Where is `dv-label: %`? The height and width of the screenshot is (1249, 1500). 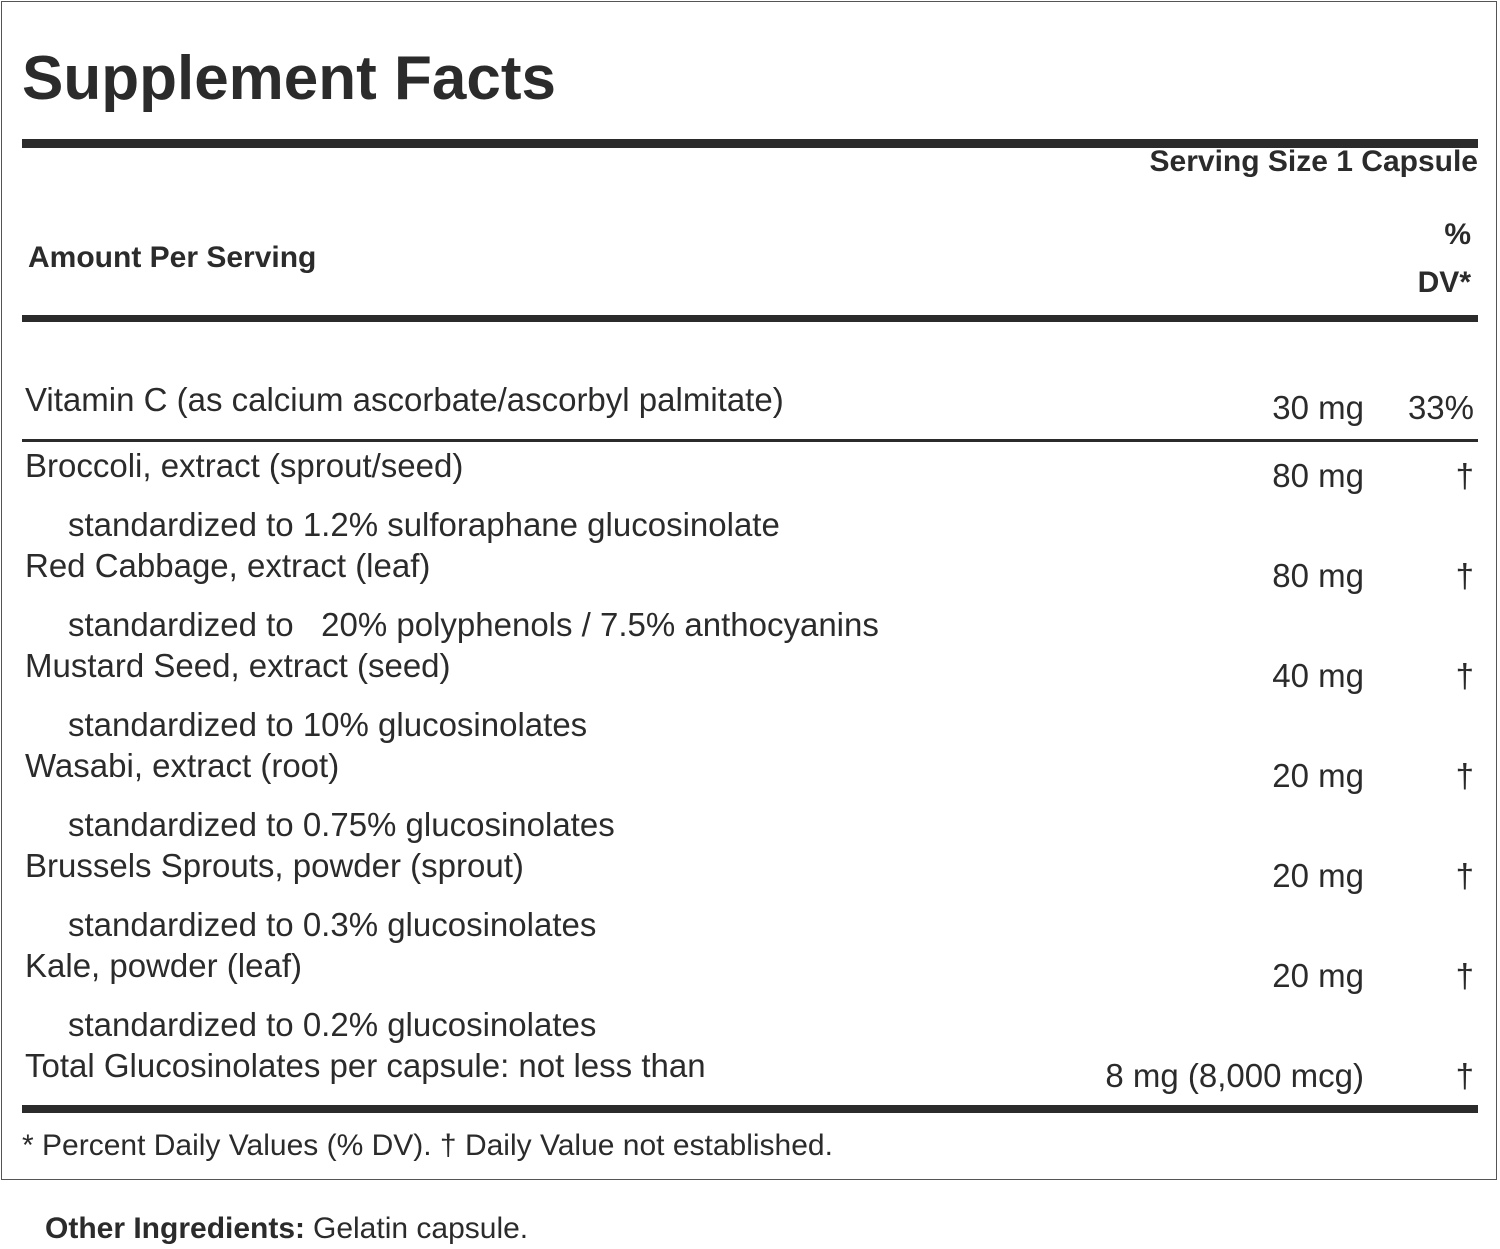
dv-label: % is located at coordinates (1457, 234).